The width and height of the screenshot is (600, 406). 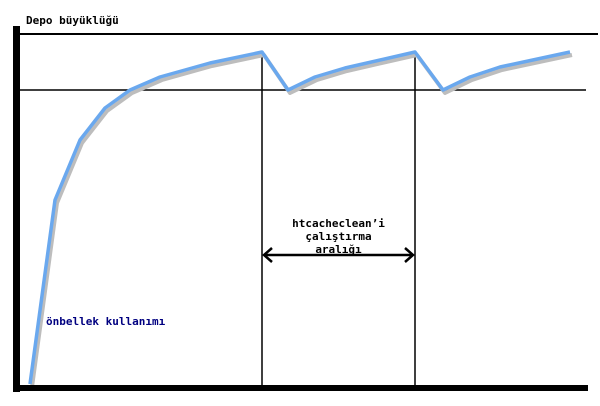 I want to click on interval-label: htcacheclean’i çalıştırma aralığı, so click(x=338, y=236).